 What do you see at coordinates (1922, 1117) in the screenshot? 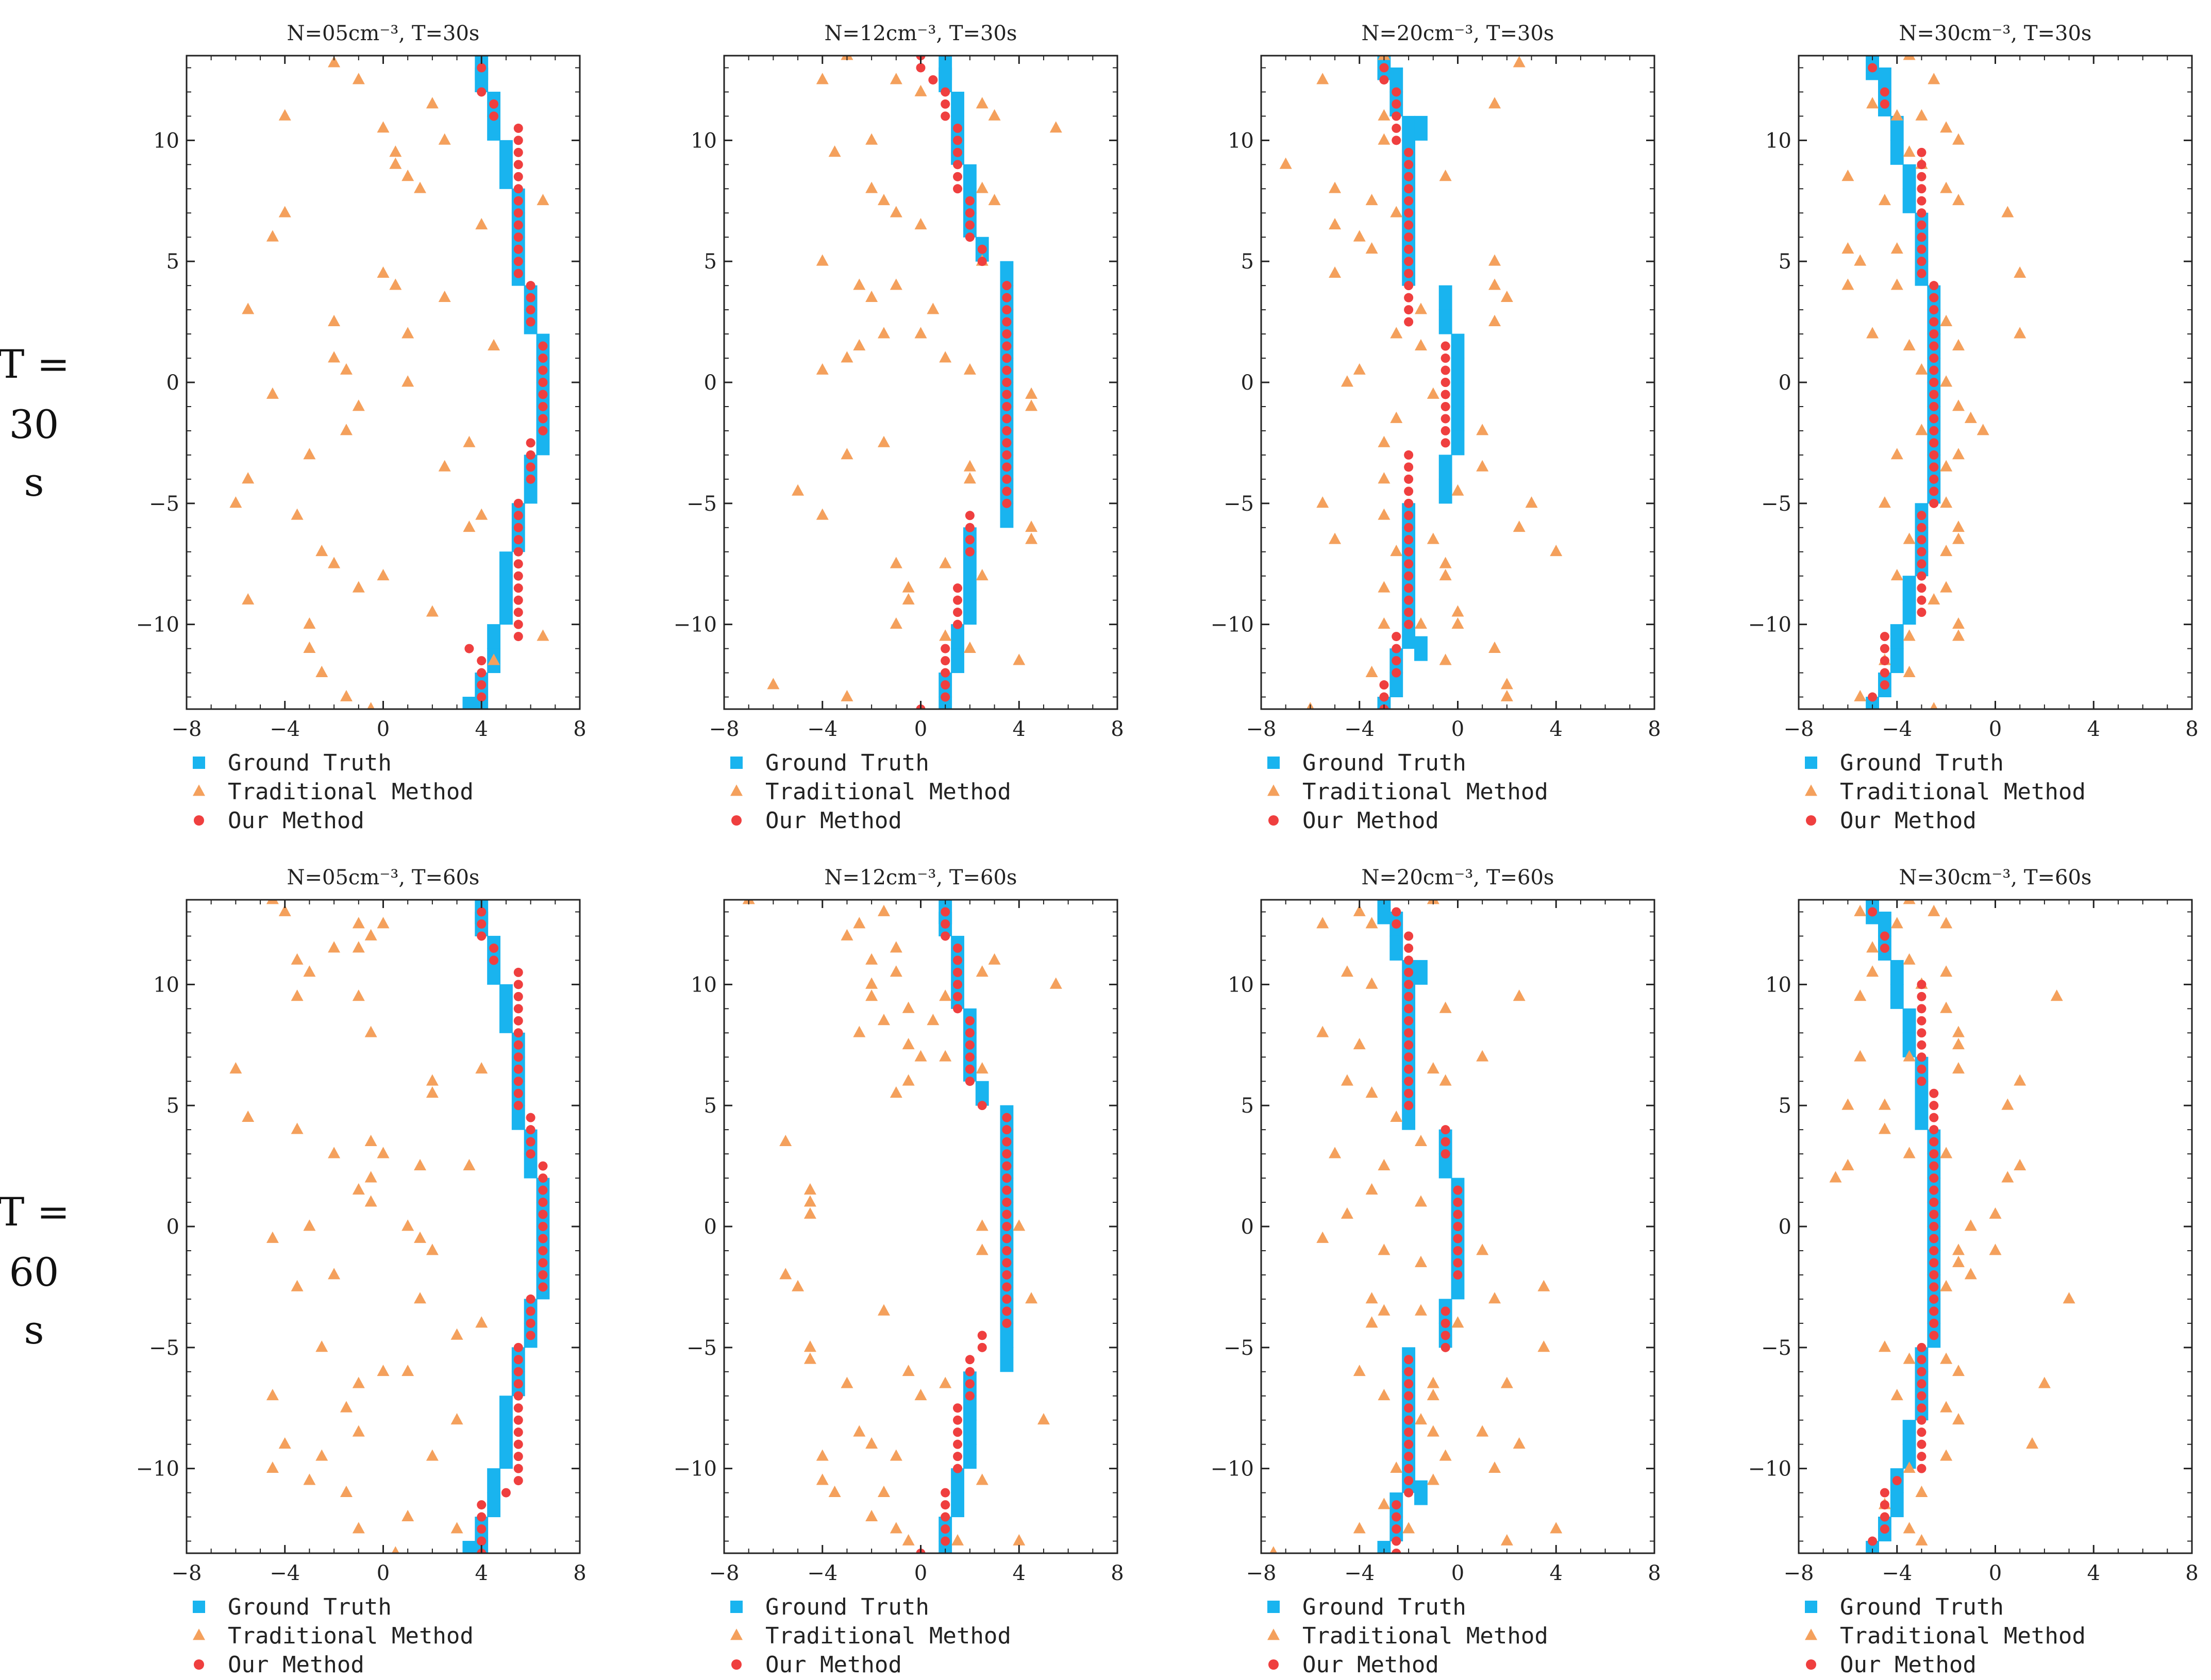
I see `chart-8-ground-truth-point` at bounding box center [1922, 1117].